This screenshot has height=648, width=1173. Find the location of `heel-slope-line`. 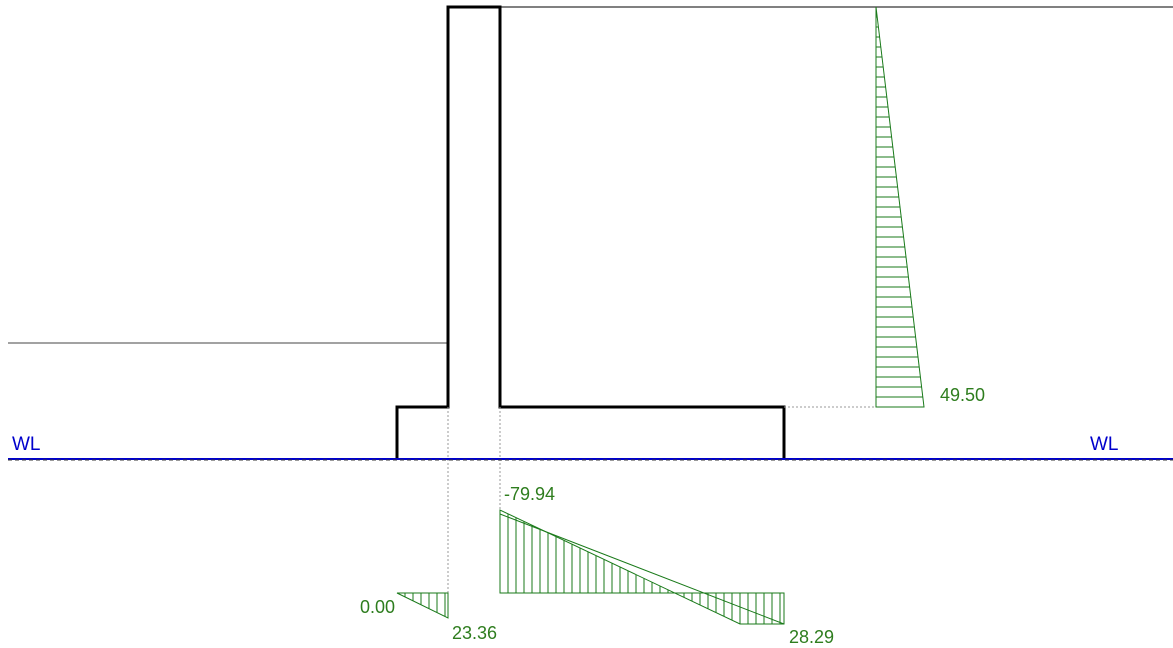

heel-slope-line is located at coordinates (642, 569).